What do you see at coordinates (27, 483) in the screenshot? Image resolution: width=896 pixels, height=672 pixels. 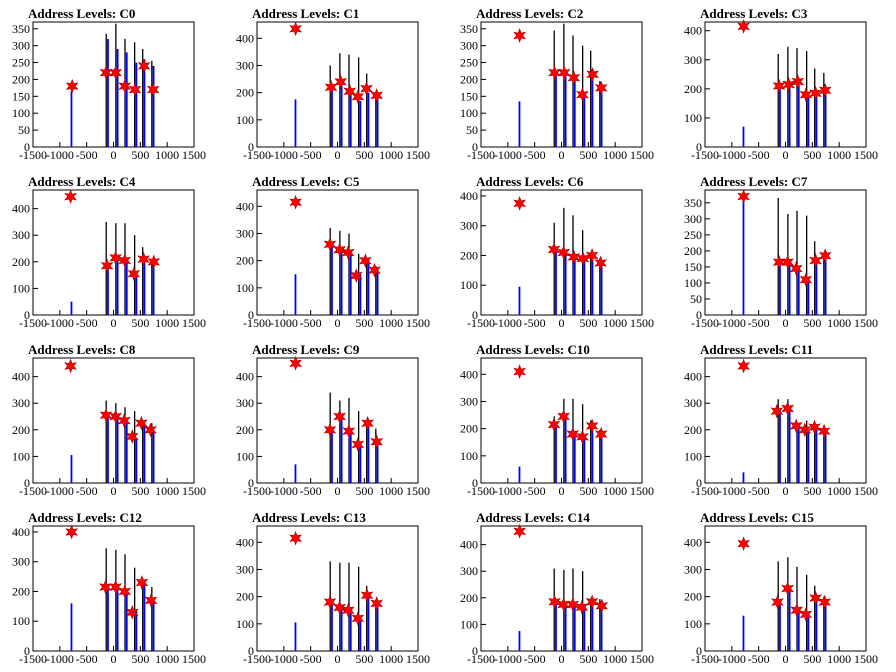 I see `y-tick-label: 0` at bounding box center [27, 483].